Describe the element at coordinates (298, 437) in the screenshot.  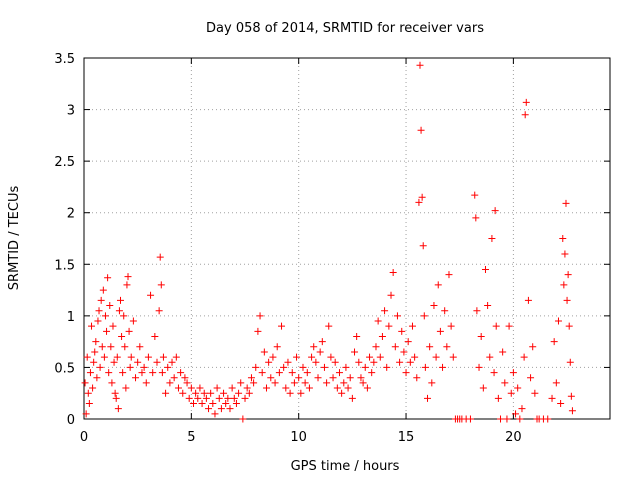
I see `x-tick-label: 10` at that location.